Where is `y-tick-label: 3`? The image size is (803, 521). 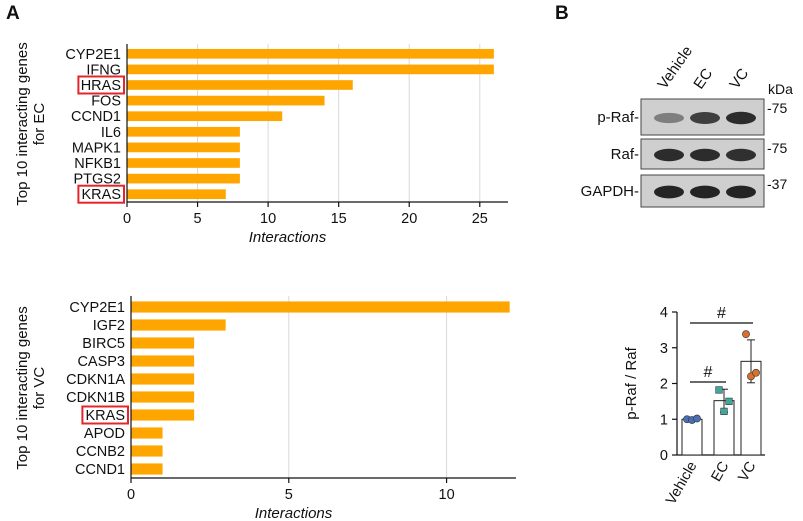
y-tick-label: 3 is located at coordinates (664, 349).